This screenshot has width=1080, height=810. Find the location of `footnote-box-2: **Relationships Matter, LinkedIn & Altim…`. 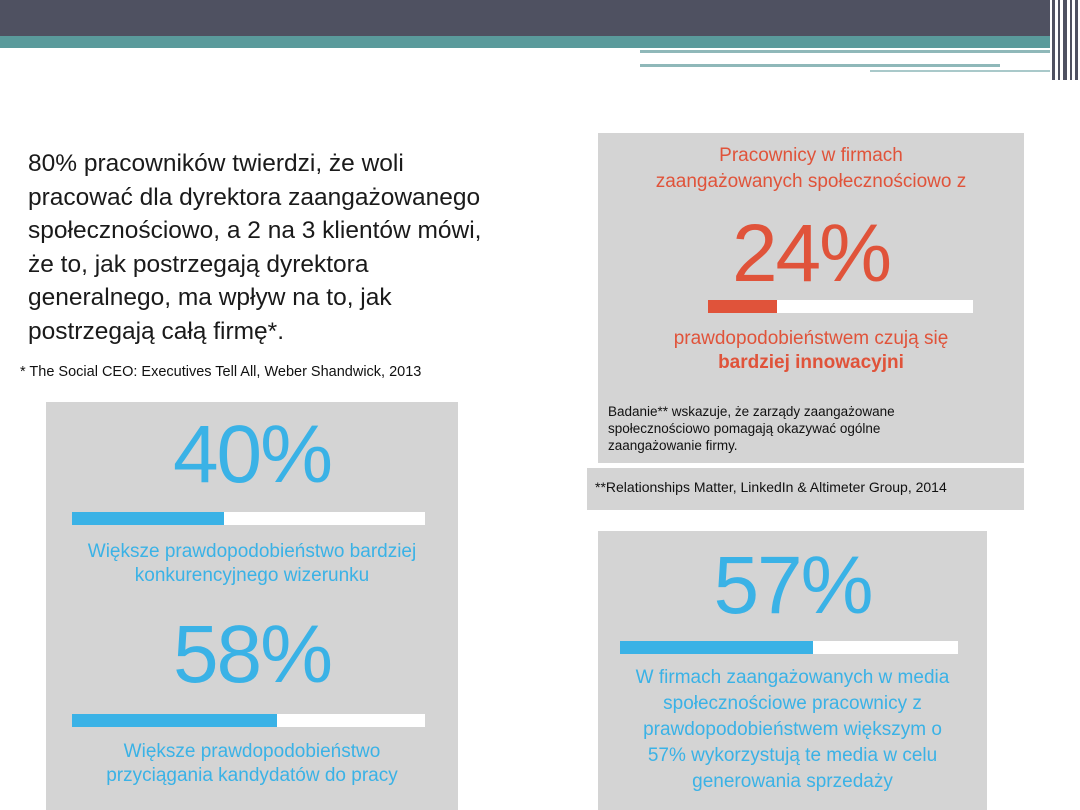

footnote-box-2: **Relationships Matter, LinkedIn & Altim… is located at coordinates (805, 489).